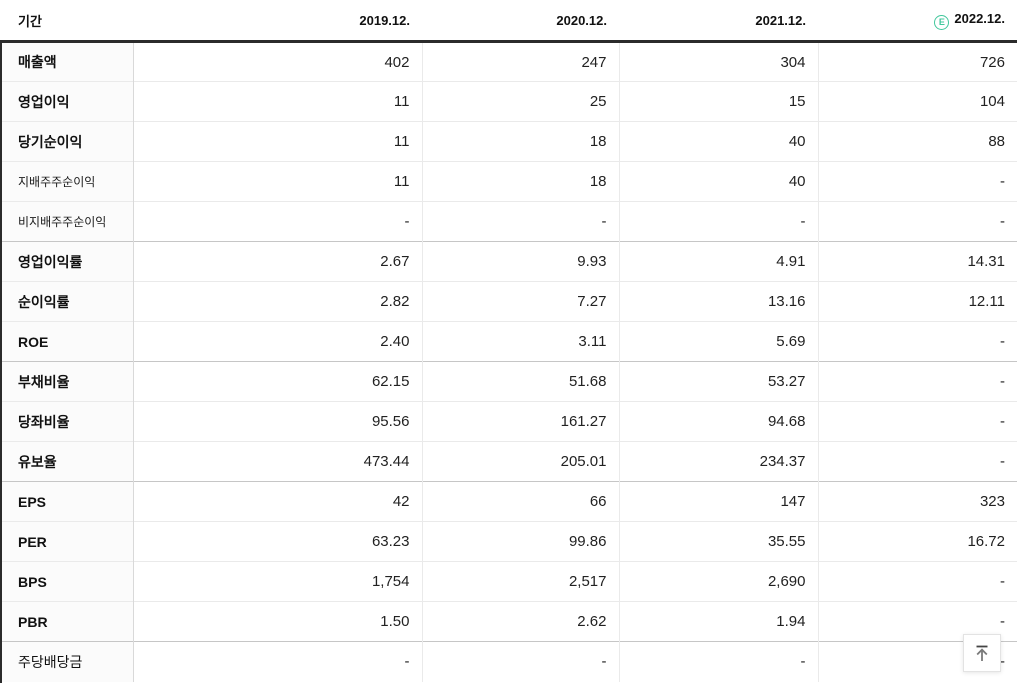  What do you see at coordinates (719, 421) in the screenshot?
I see `cell-value: 94.68` at bounding box center [719, 421].